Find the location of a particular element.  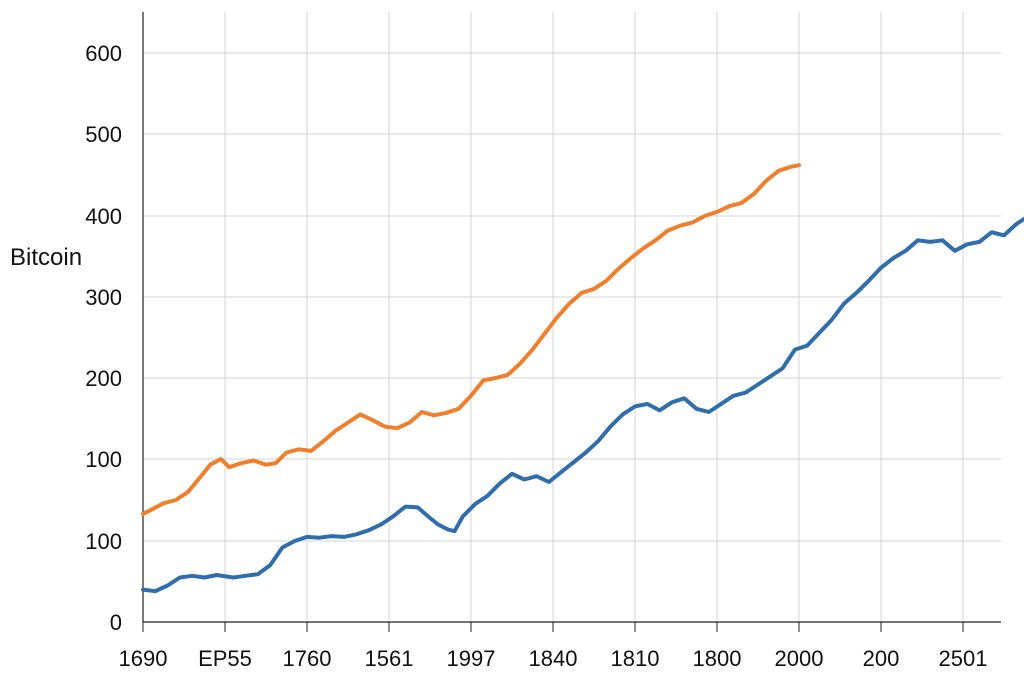

y-axis-title: Bitcoin is located at coordinates (46, 257).